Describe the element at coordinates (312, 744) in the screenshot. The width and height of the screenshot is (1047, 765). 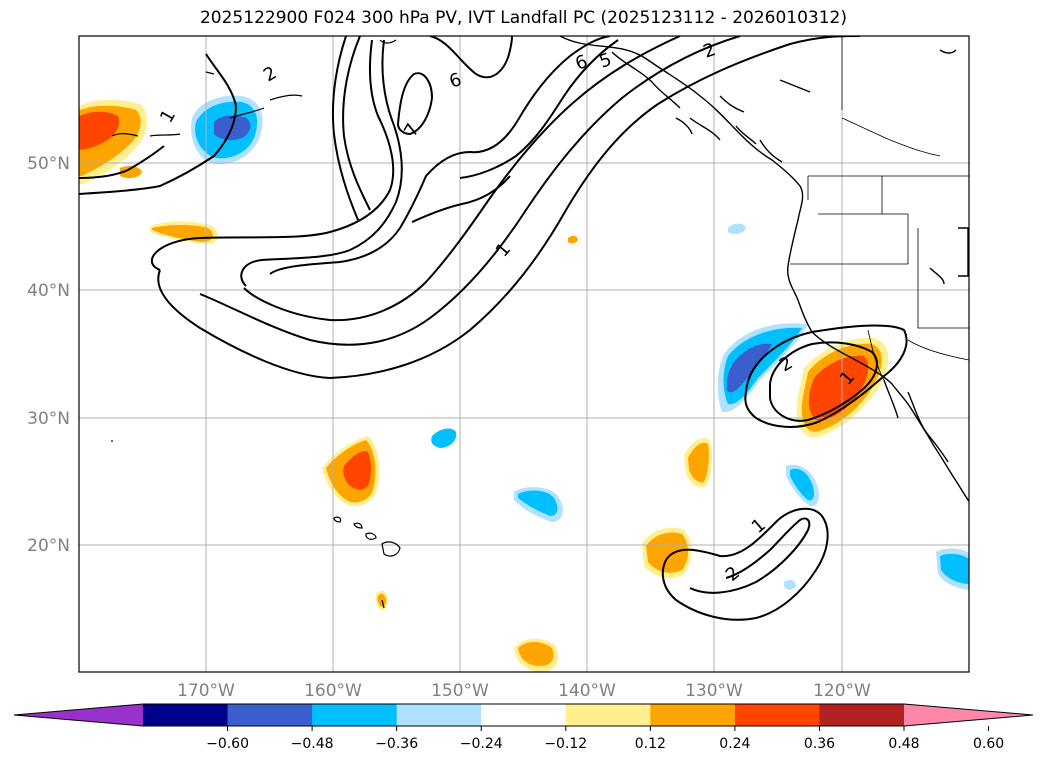
I see `colorbar-tick-label: −0.48` at that location.